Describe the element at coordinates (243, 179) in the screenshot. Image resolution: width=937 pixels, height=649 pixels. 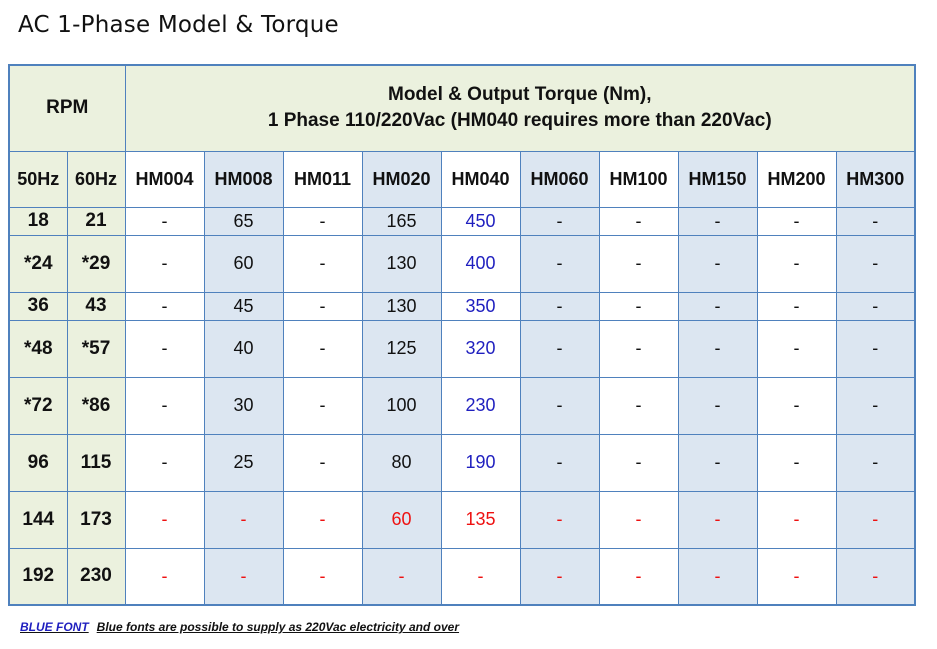
I see `model-header: HM008` at that location.